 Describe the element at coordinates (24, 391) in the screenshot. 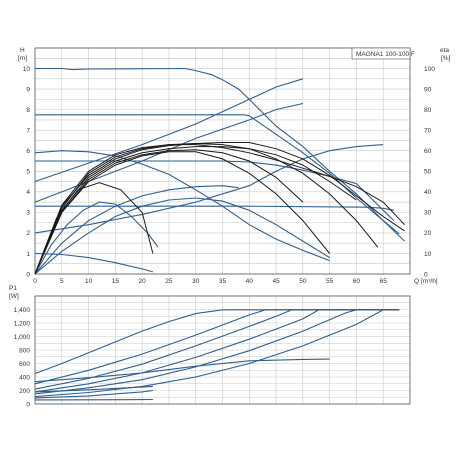

I see `p1-tick-label: 200` at that location.